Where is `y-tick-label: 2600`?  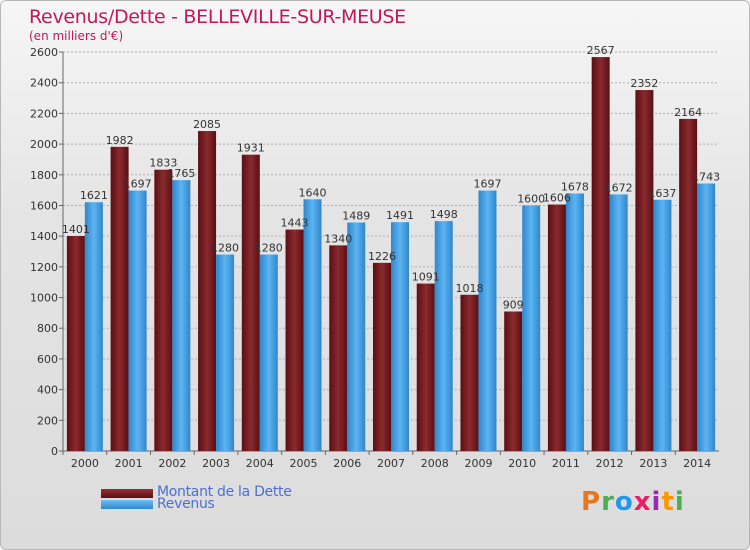 y-tick-label: 2600 is located at coordinates (44, 52).